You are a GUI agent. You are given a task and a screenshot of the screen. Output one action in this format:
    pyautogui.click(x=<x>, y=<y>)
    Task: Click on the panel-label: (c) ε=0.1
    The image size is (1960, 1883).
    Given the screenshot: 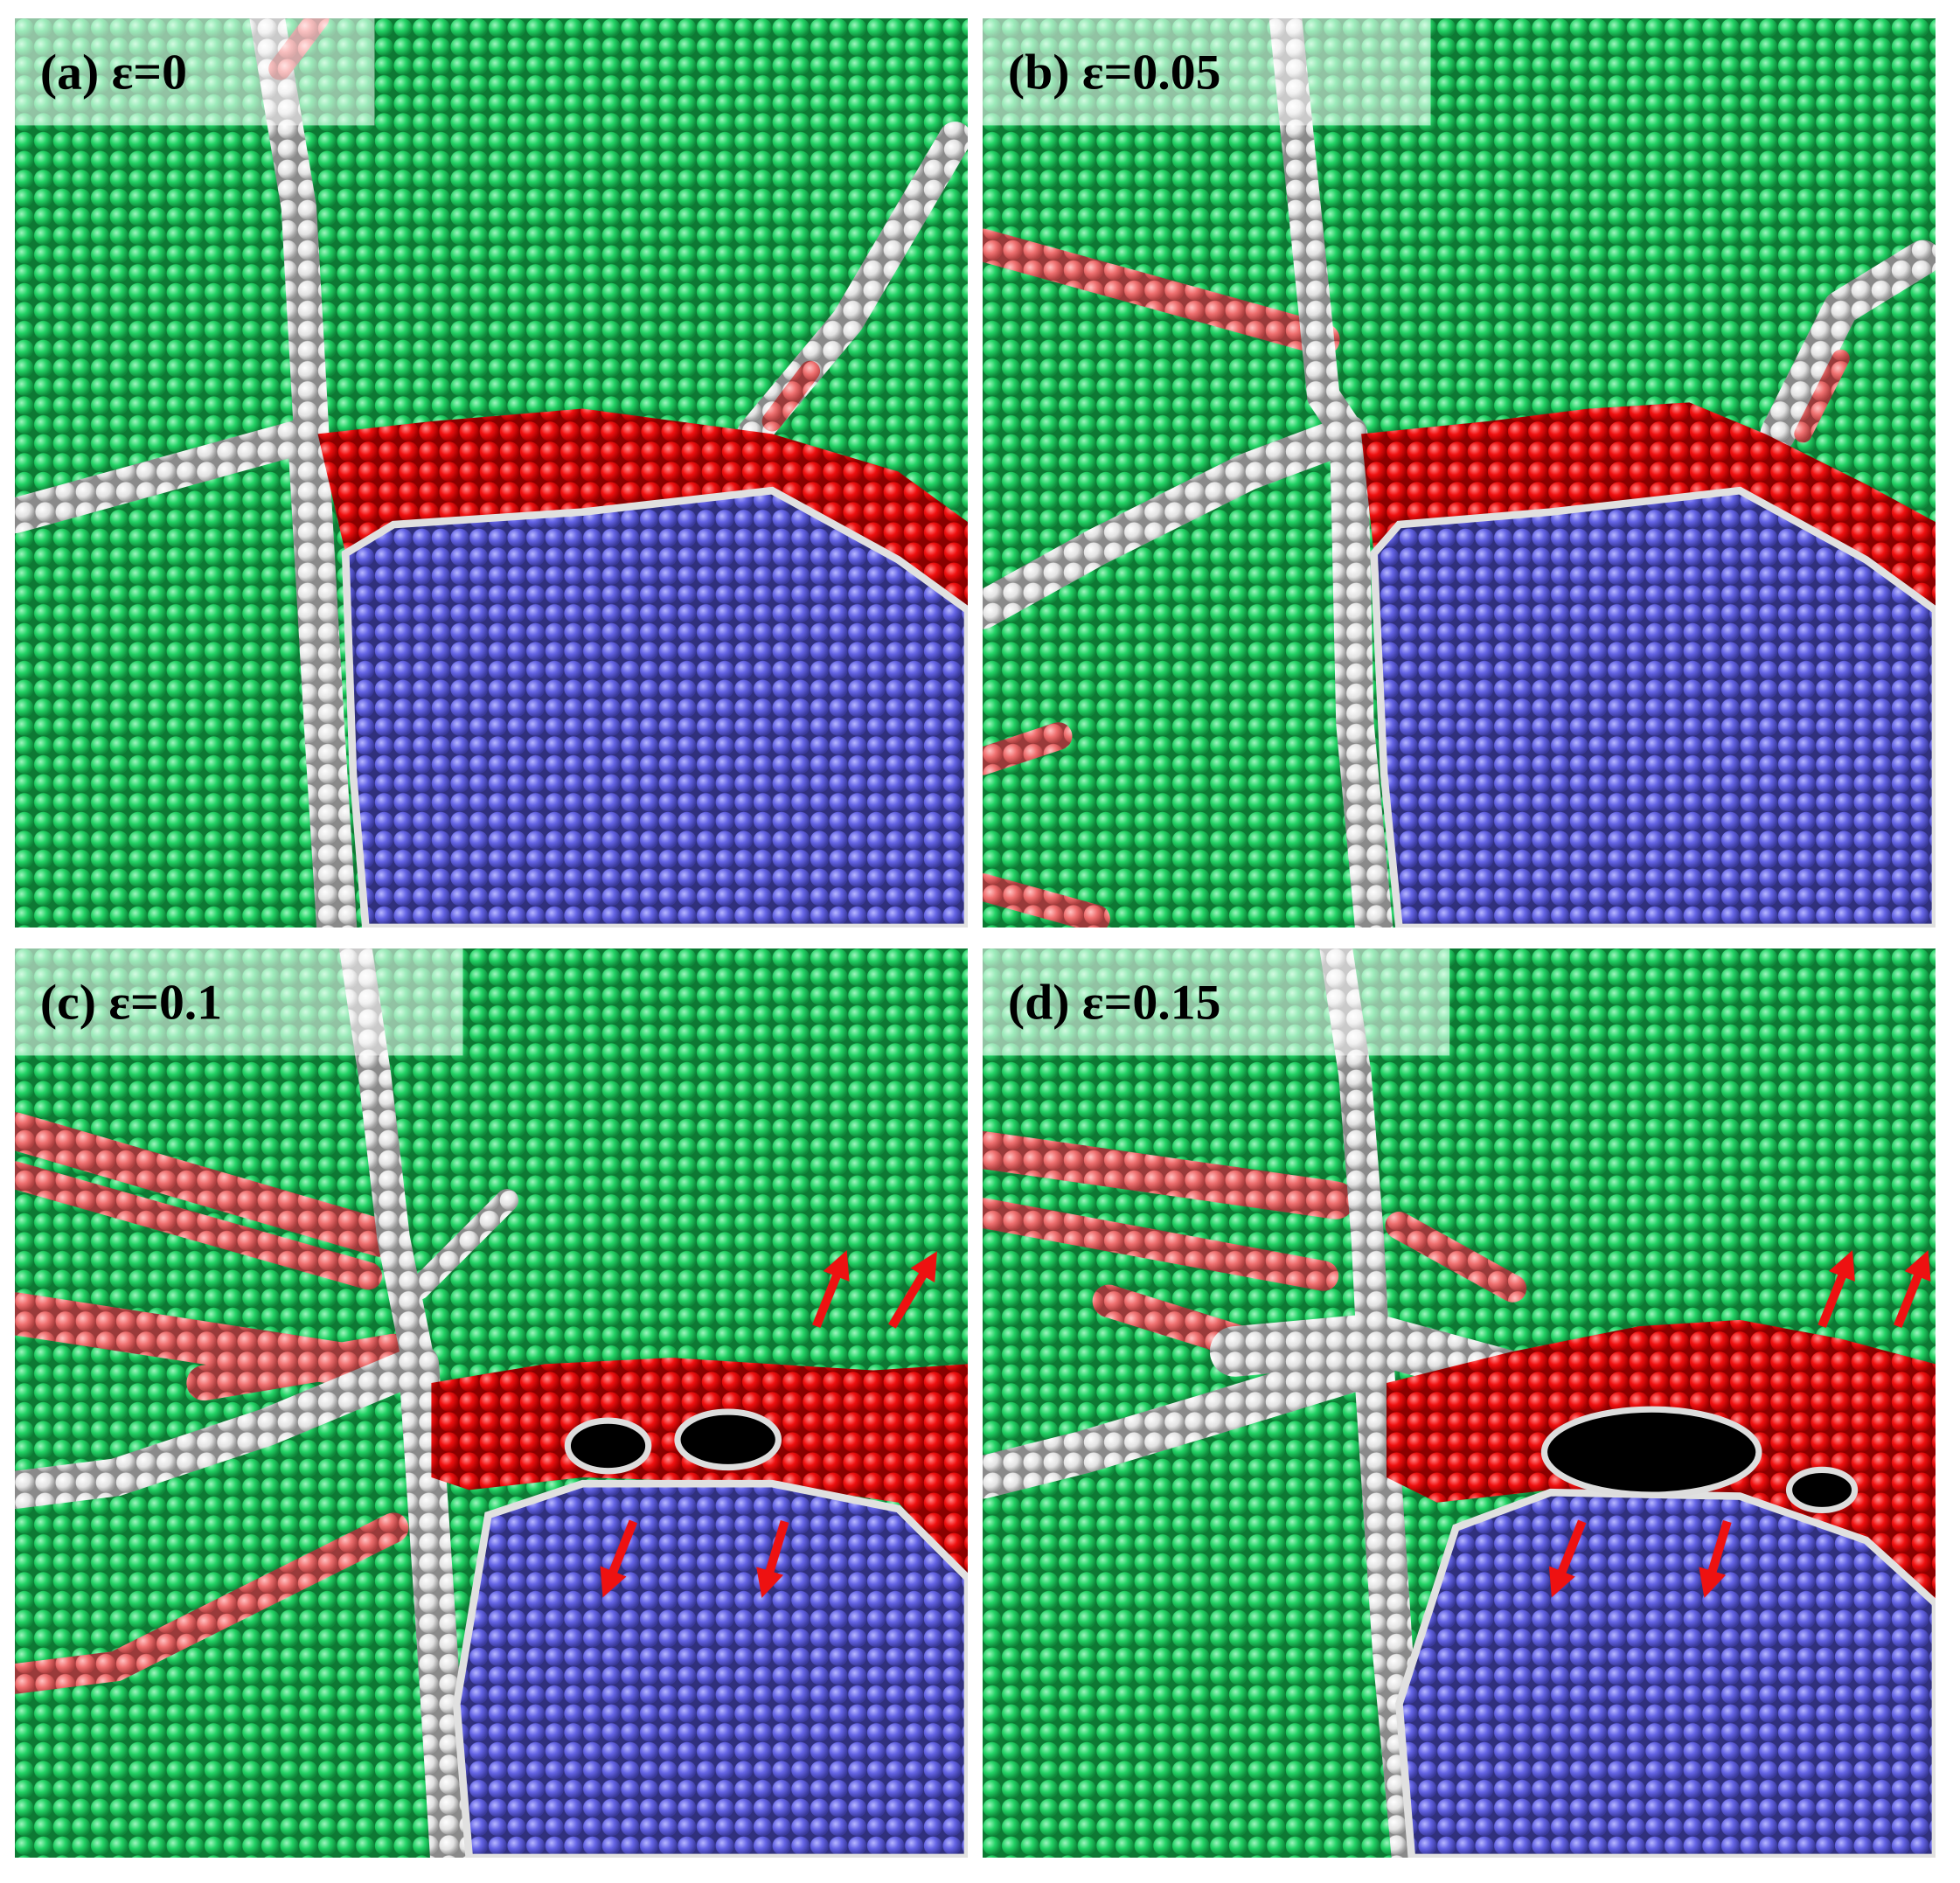 What is the action you would take?
    pyautogui.click(x=131, y=1003)
    